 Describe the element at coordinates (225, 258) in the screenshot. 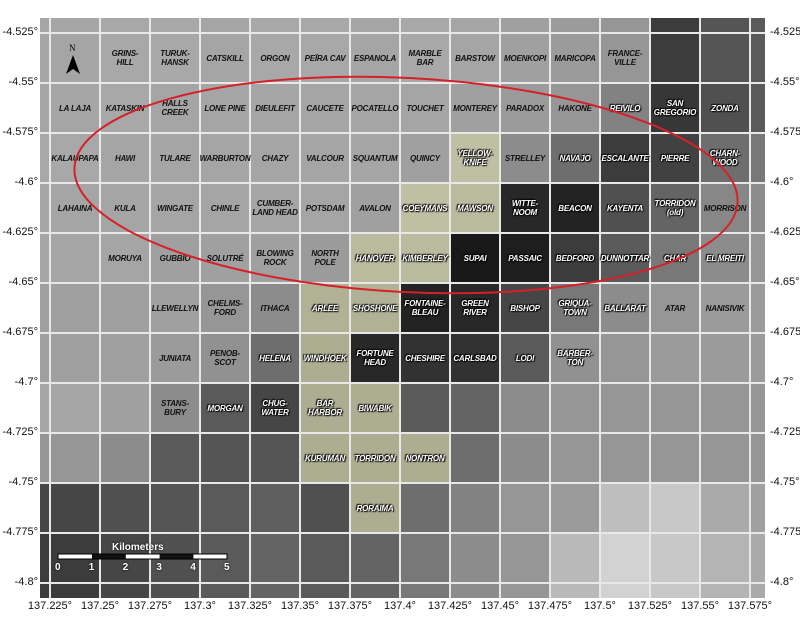

I see `site-label: SOLUTRÉ` at that location.